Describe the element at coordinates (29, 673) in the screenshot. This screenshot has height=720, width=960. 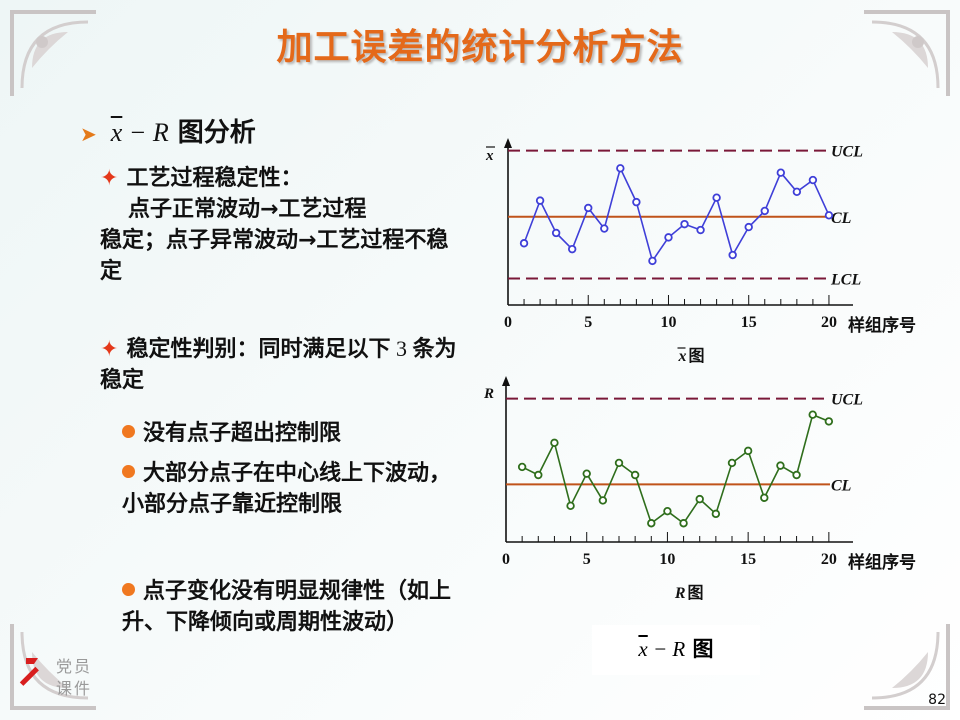
I see `party-emblem-icon` at that location.